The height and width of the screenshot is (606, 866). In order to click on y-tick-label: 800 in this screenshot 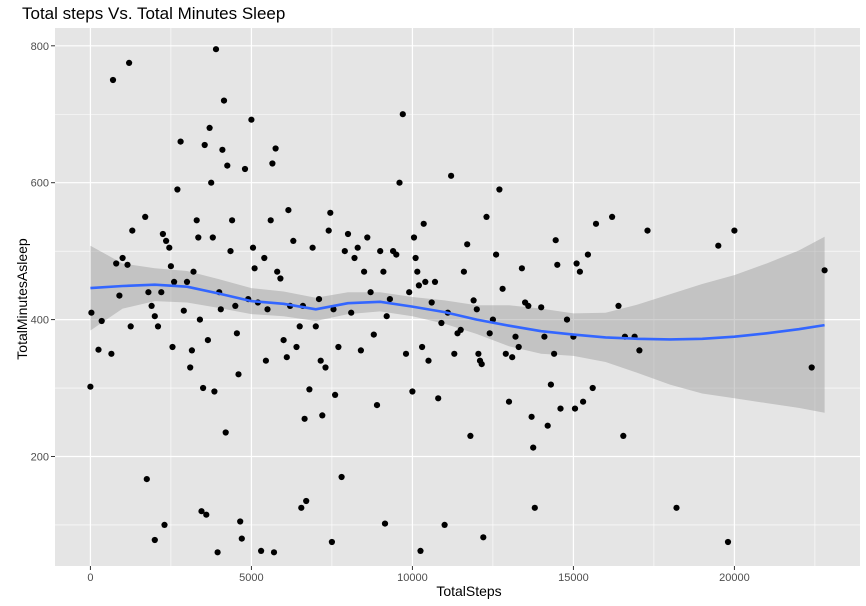, I will do `click(40, 47)`.